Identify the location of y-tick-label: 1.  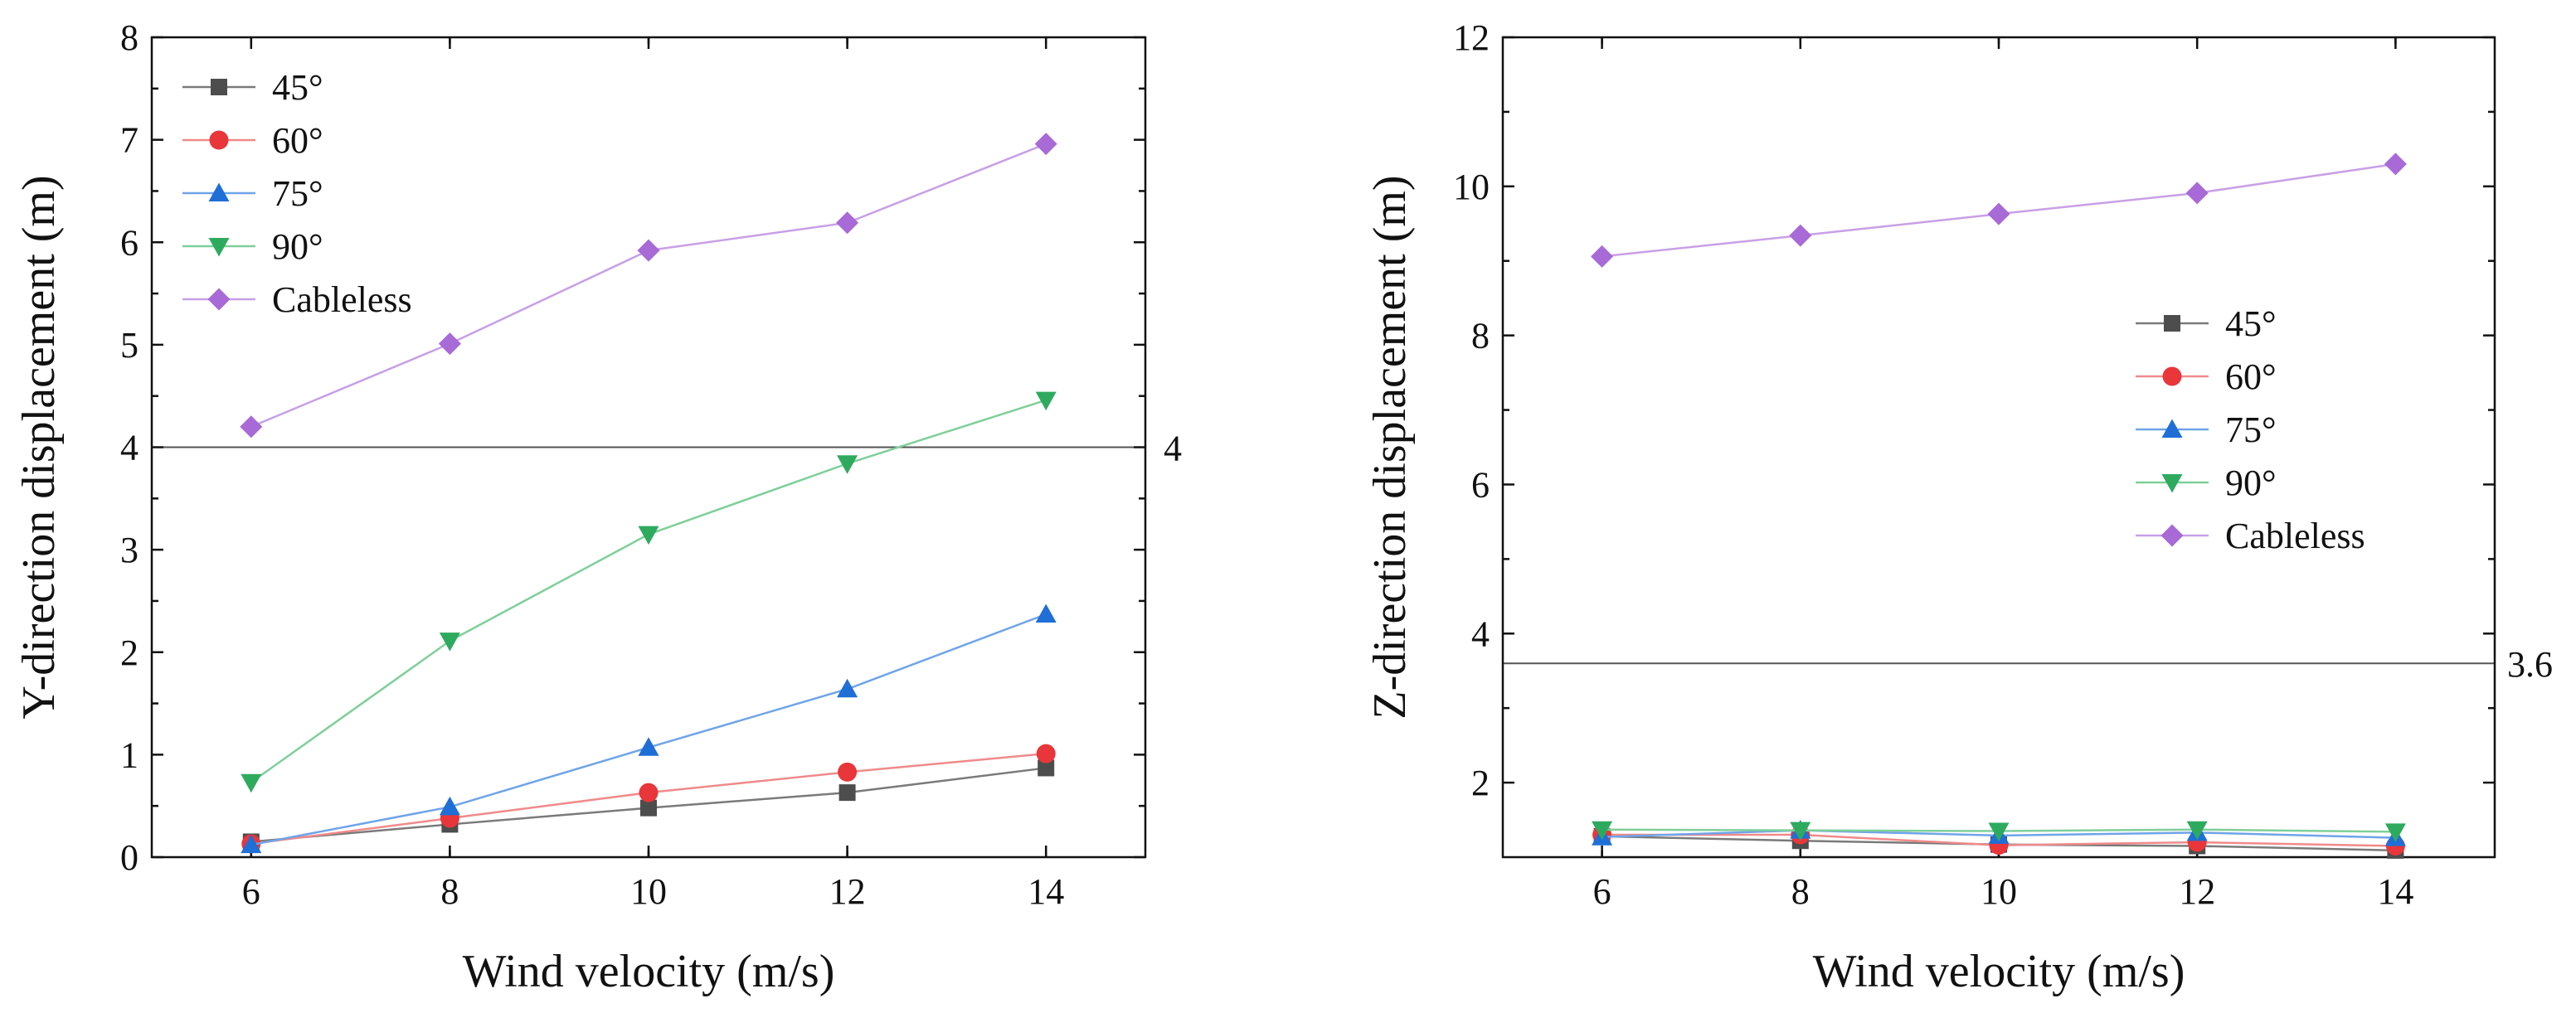
(129, 755).